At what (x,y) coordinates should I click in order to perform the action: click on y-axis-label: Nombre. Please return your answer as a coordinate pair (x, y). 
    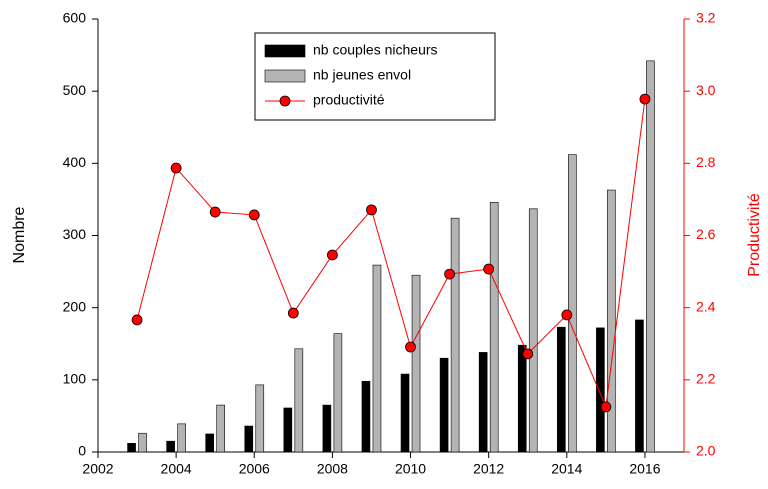
    Looking at the image, I should click on (19, 234).